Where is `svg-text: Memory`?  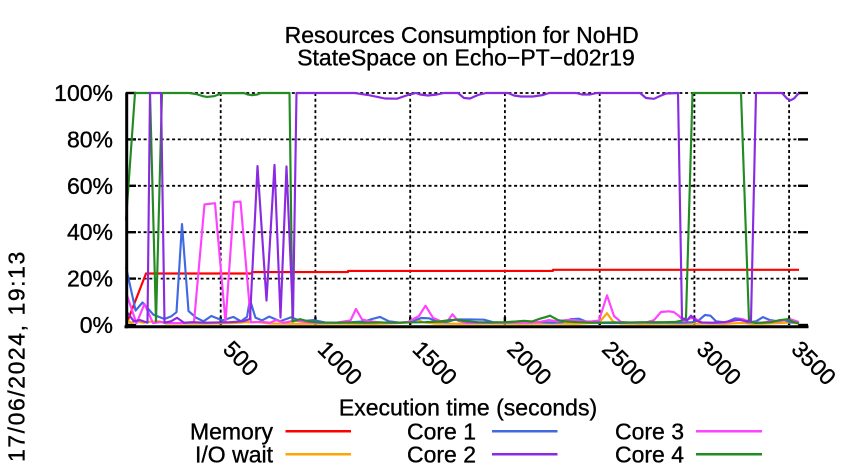 svg-text: Memory is located at coordinates (232, 431).